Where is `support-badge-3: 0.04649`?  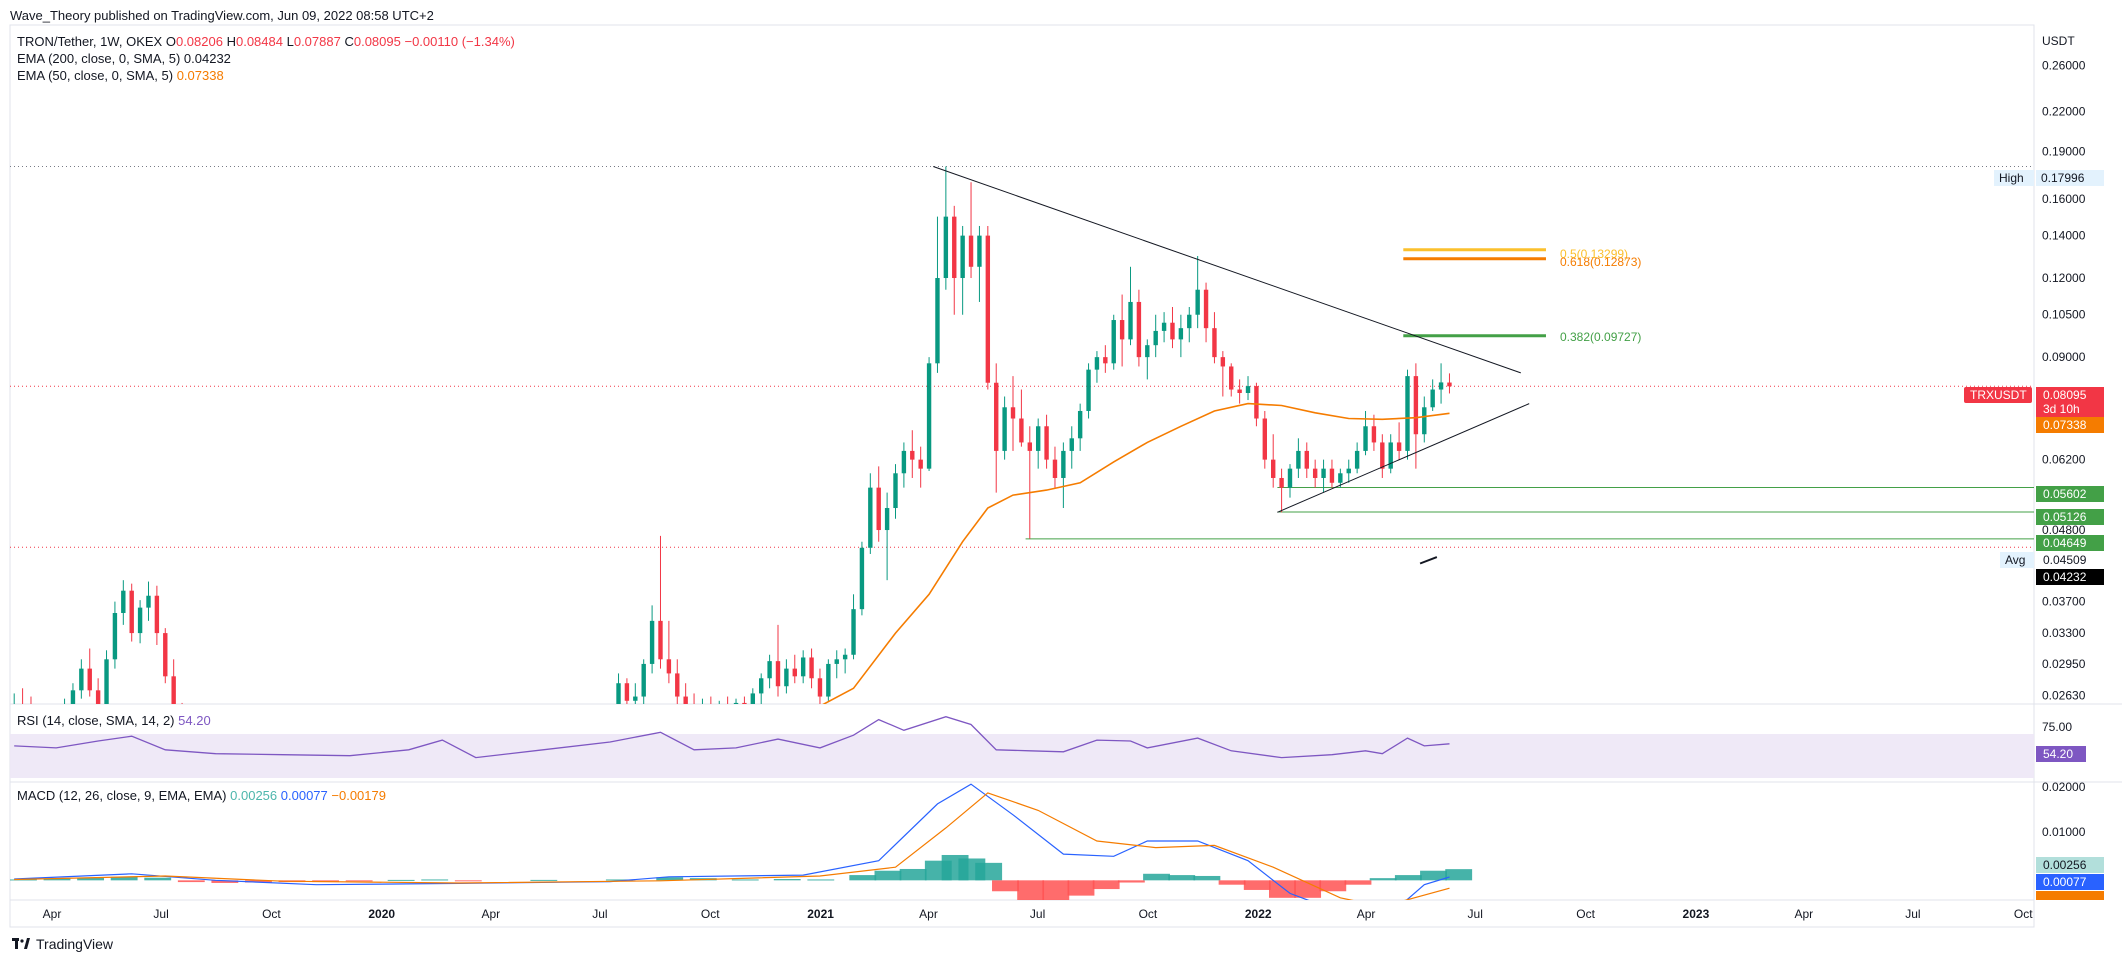 support-badge-3: 0.04649 is located at coordinates (2070, 543).